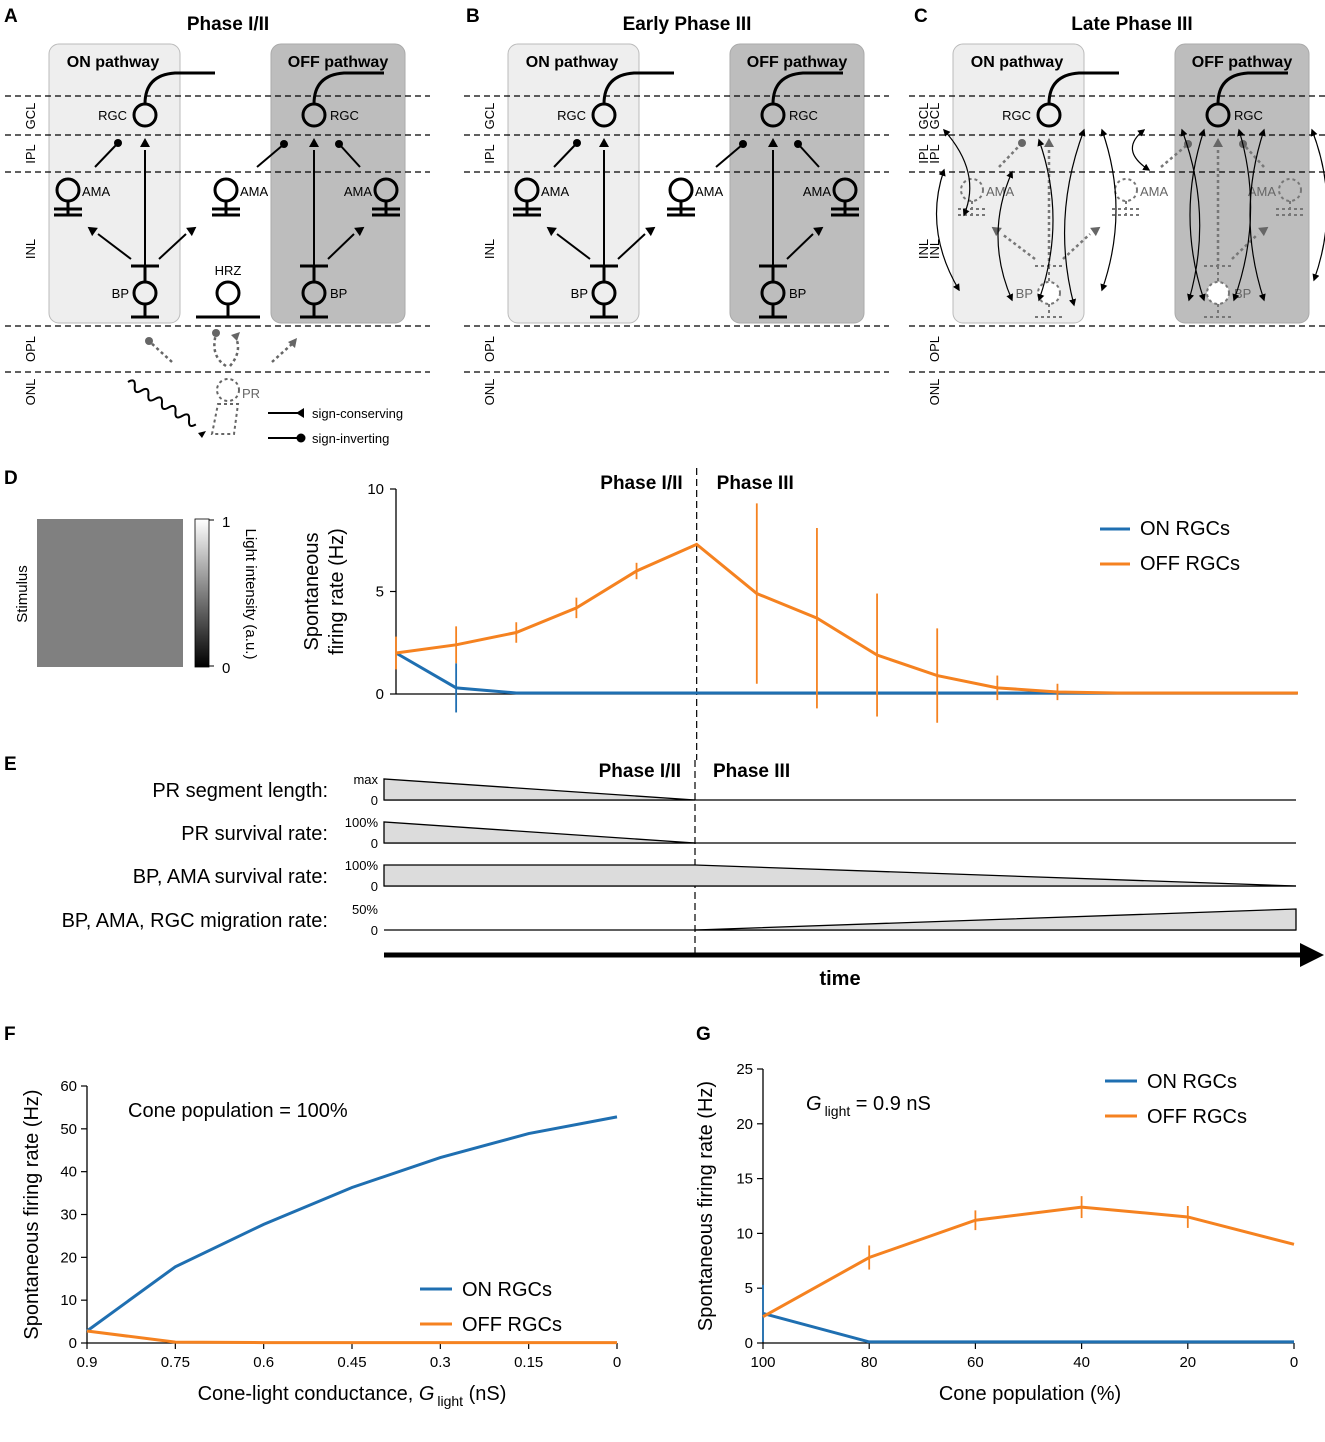 Image resolution: width=1325 pixels, height=1442 pixels. I want to click on x-tick-label: 0.15, so click(528, 1362).